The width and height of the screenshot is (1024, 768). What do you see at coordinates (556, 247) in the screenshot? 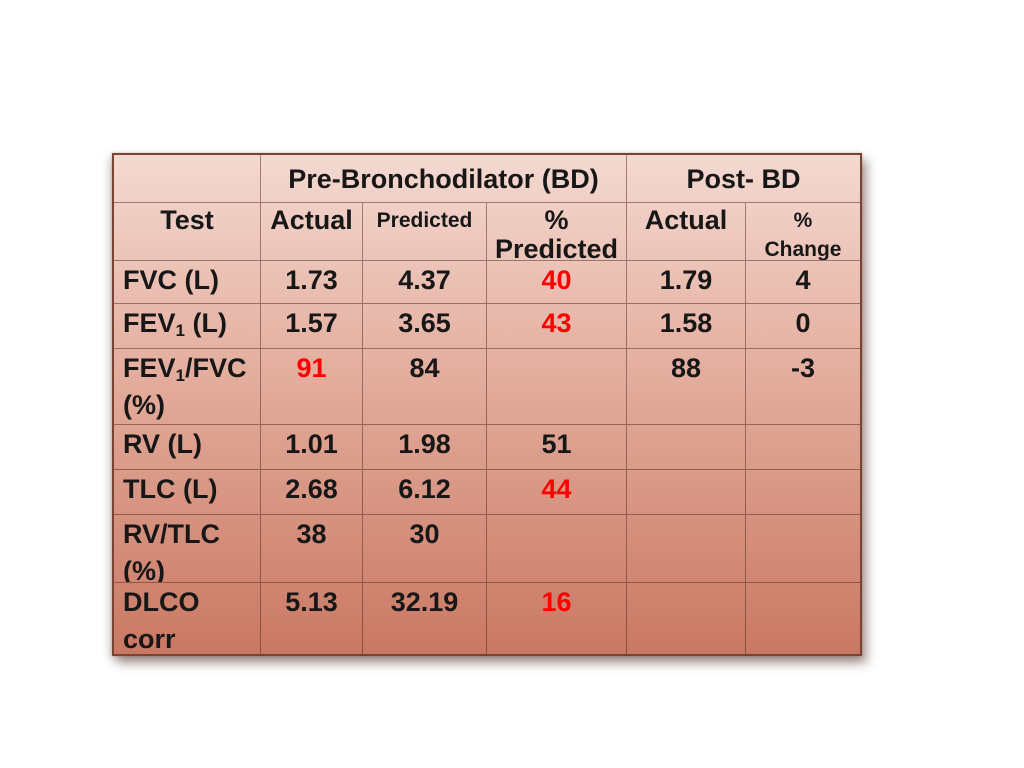
I see `pct-predicted-line2: Predicted` at bounding box center [556, 247].